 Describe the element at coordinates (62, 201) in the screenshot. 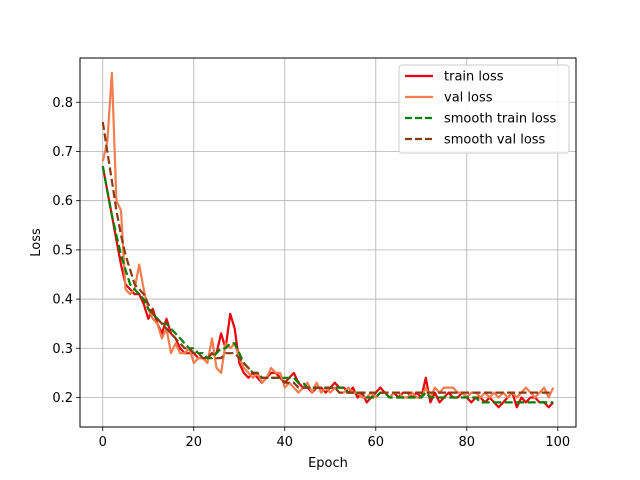

I see `y-tick-label: 0.6` at that location.